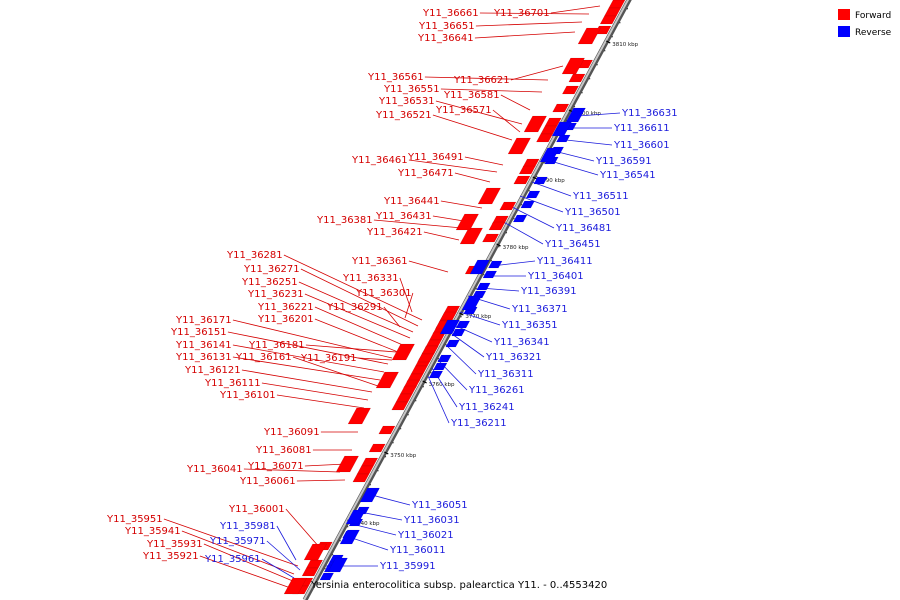 The height and width of the screenshot is (600, 900). What do you see at coordinates (291, 432) in the screenshot?
I see `forward-gene-label: Y11_36091` at bounding box center [291, 432].